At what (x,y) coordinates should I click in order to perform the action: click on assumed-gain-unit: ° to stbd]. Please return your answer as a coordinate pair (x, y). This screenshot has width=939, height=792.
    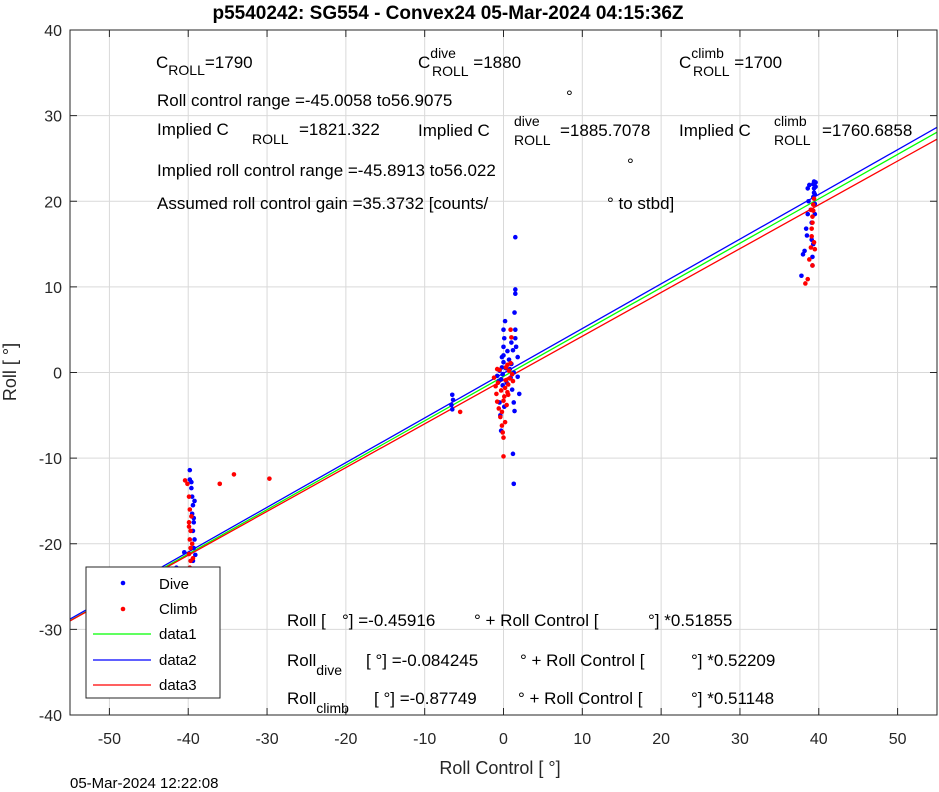
    Looking at the image, I should click on (640, 203).